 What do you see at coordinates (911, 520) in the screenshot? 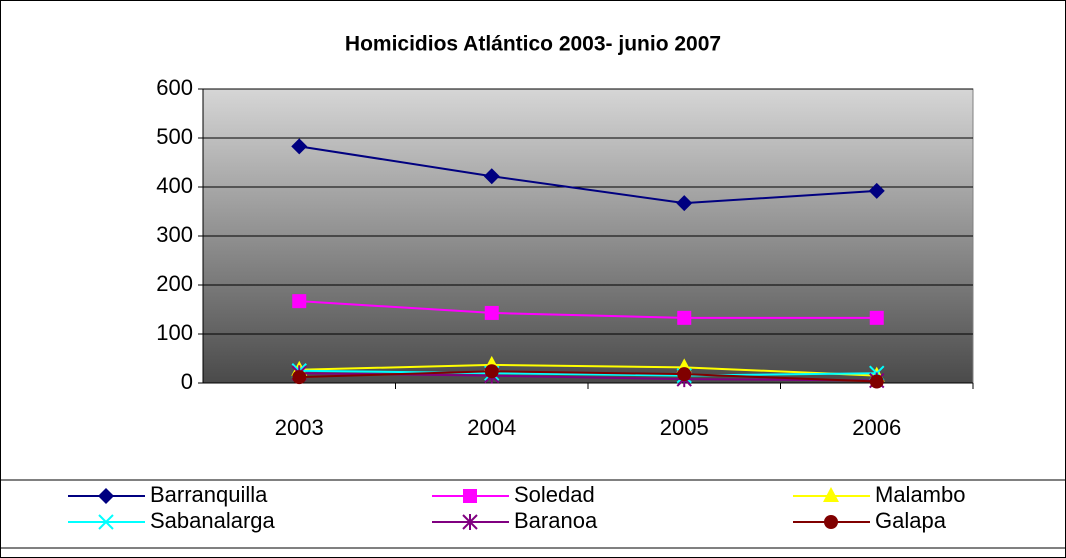
I see `legend-label: Galapa` at bounding box center [911, 520].